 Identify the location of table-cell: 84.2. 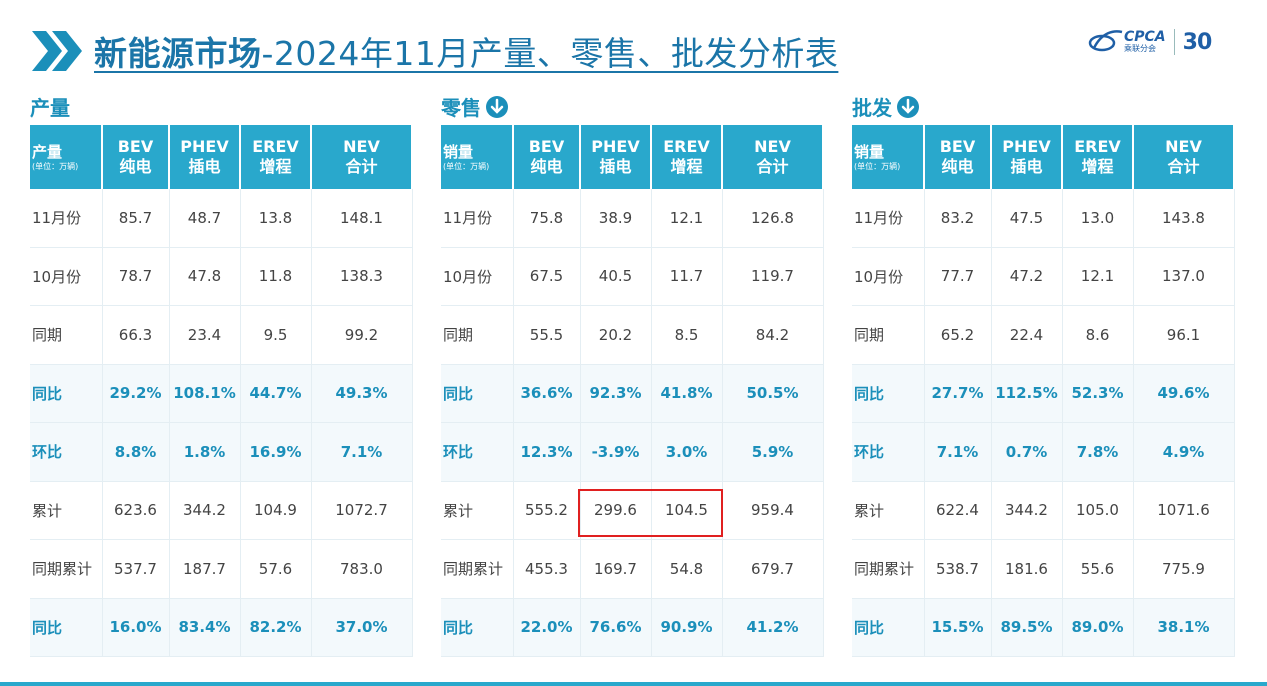
(773, 335).